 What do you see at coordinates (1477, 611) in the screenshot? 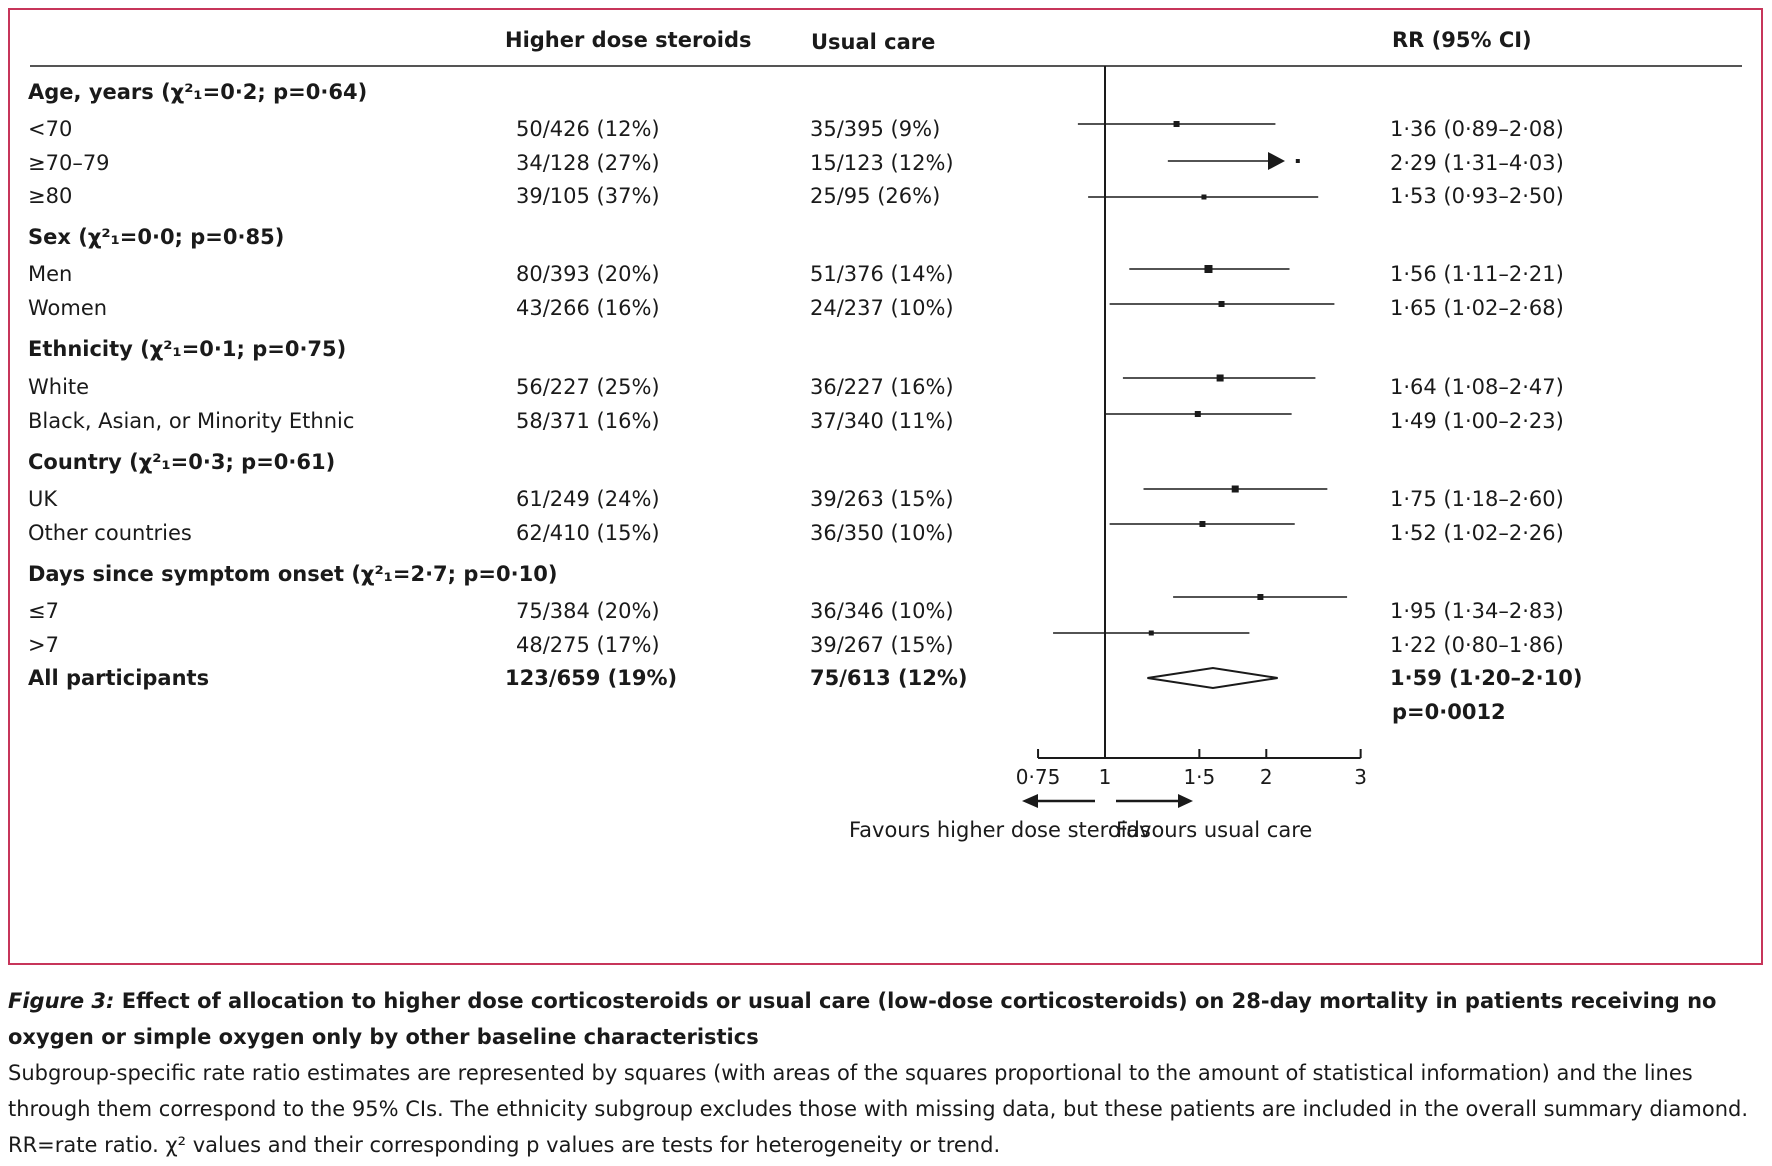
I see `rr-ci-value: 1·95 (1·34–2·83)` at bounding box center [1477, 611].